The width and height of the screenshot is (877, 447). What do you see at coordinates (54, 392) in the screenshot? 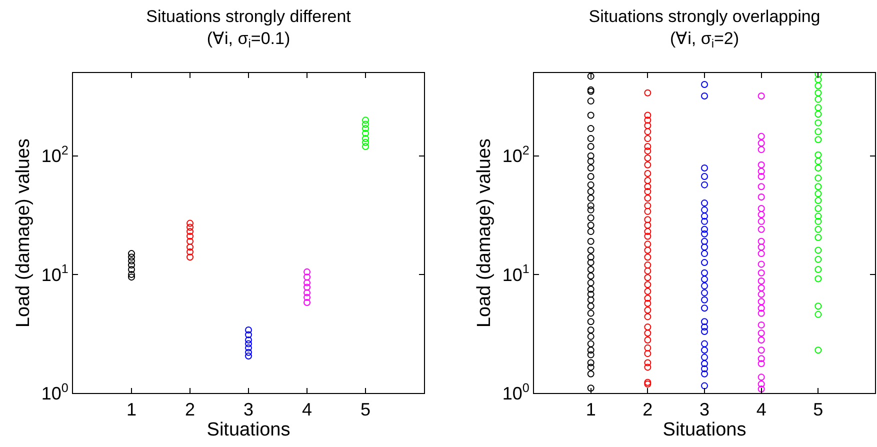
I see `y-tick-label: 10$^{0}$` at bounding box center [54, 392].